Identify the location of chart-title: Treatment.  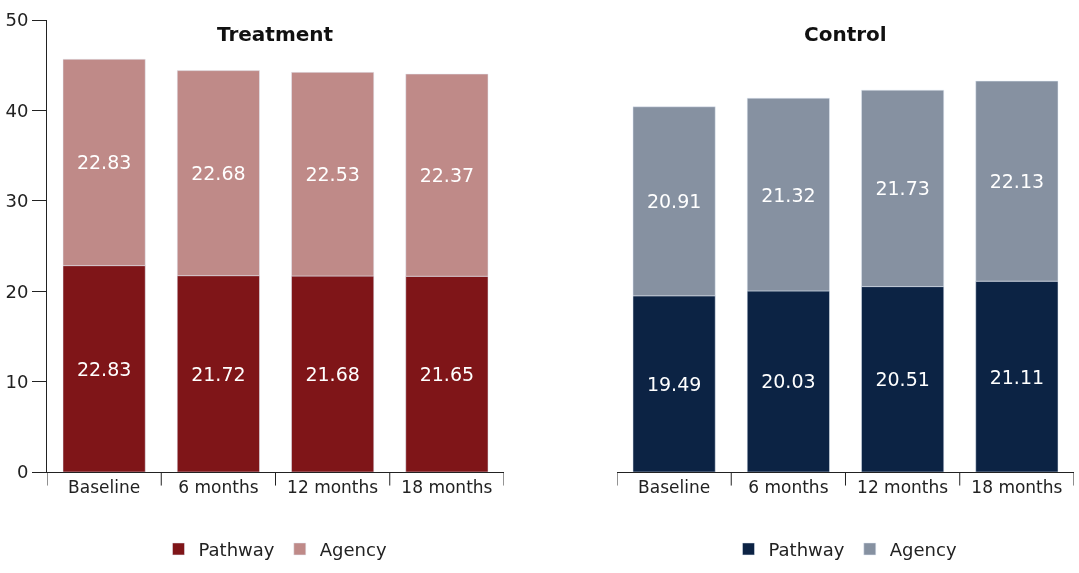
(275, 34).